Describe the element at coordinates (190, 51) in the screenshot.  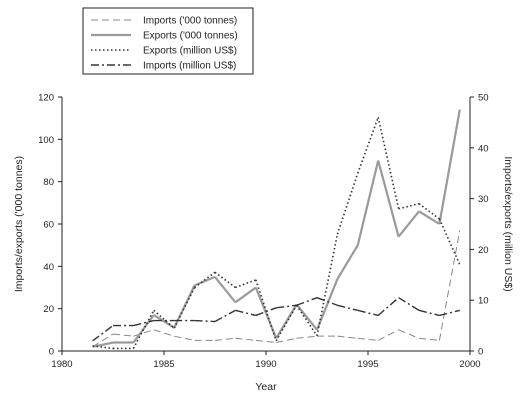
I see `legend-label: Exports (million US$)` at that location.